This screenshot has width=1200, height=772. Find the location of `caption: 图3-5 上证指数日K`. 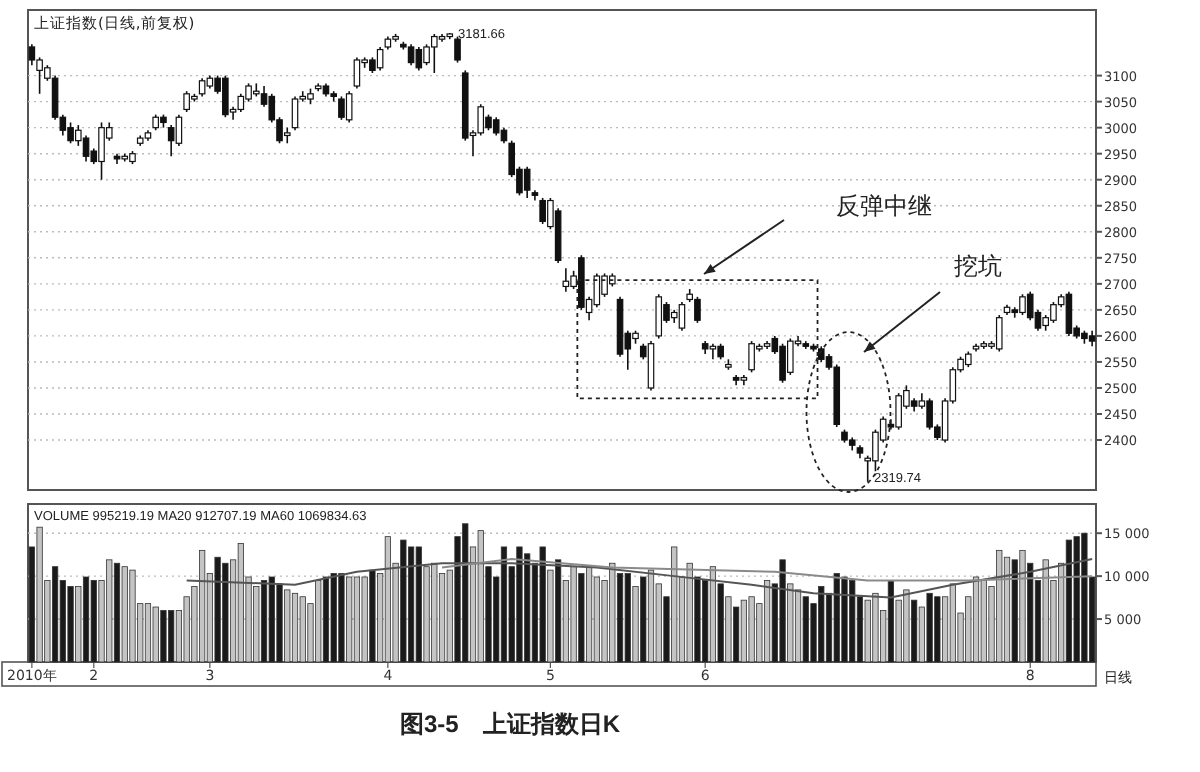

caption: 图3-5 上证指数日K is located at coordinates (510, 724).